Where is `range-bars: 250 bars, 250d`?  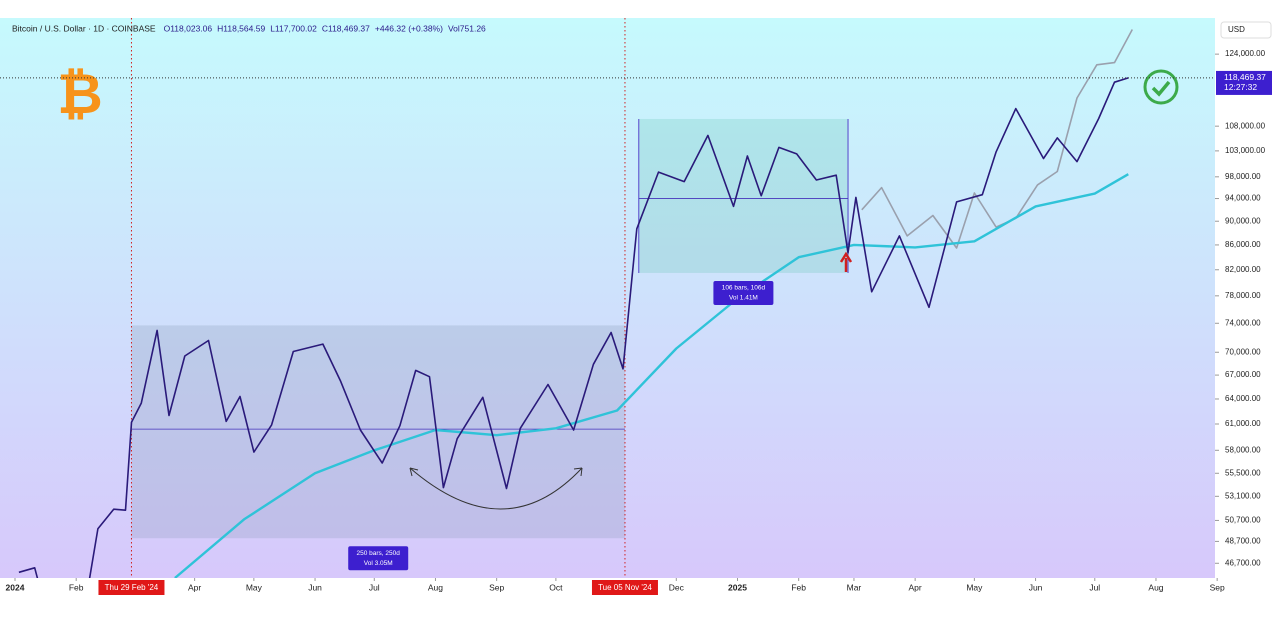
range-bars: 250 bars, 250d is located at coordinates (379, 553).